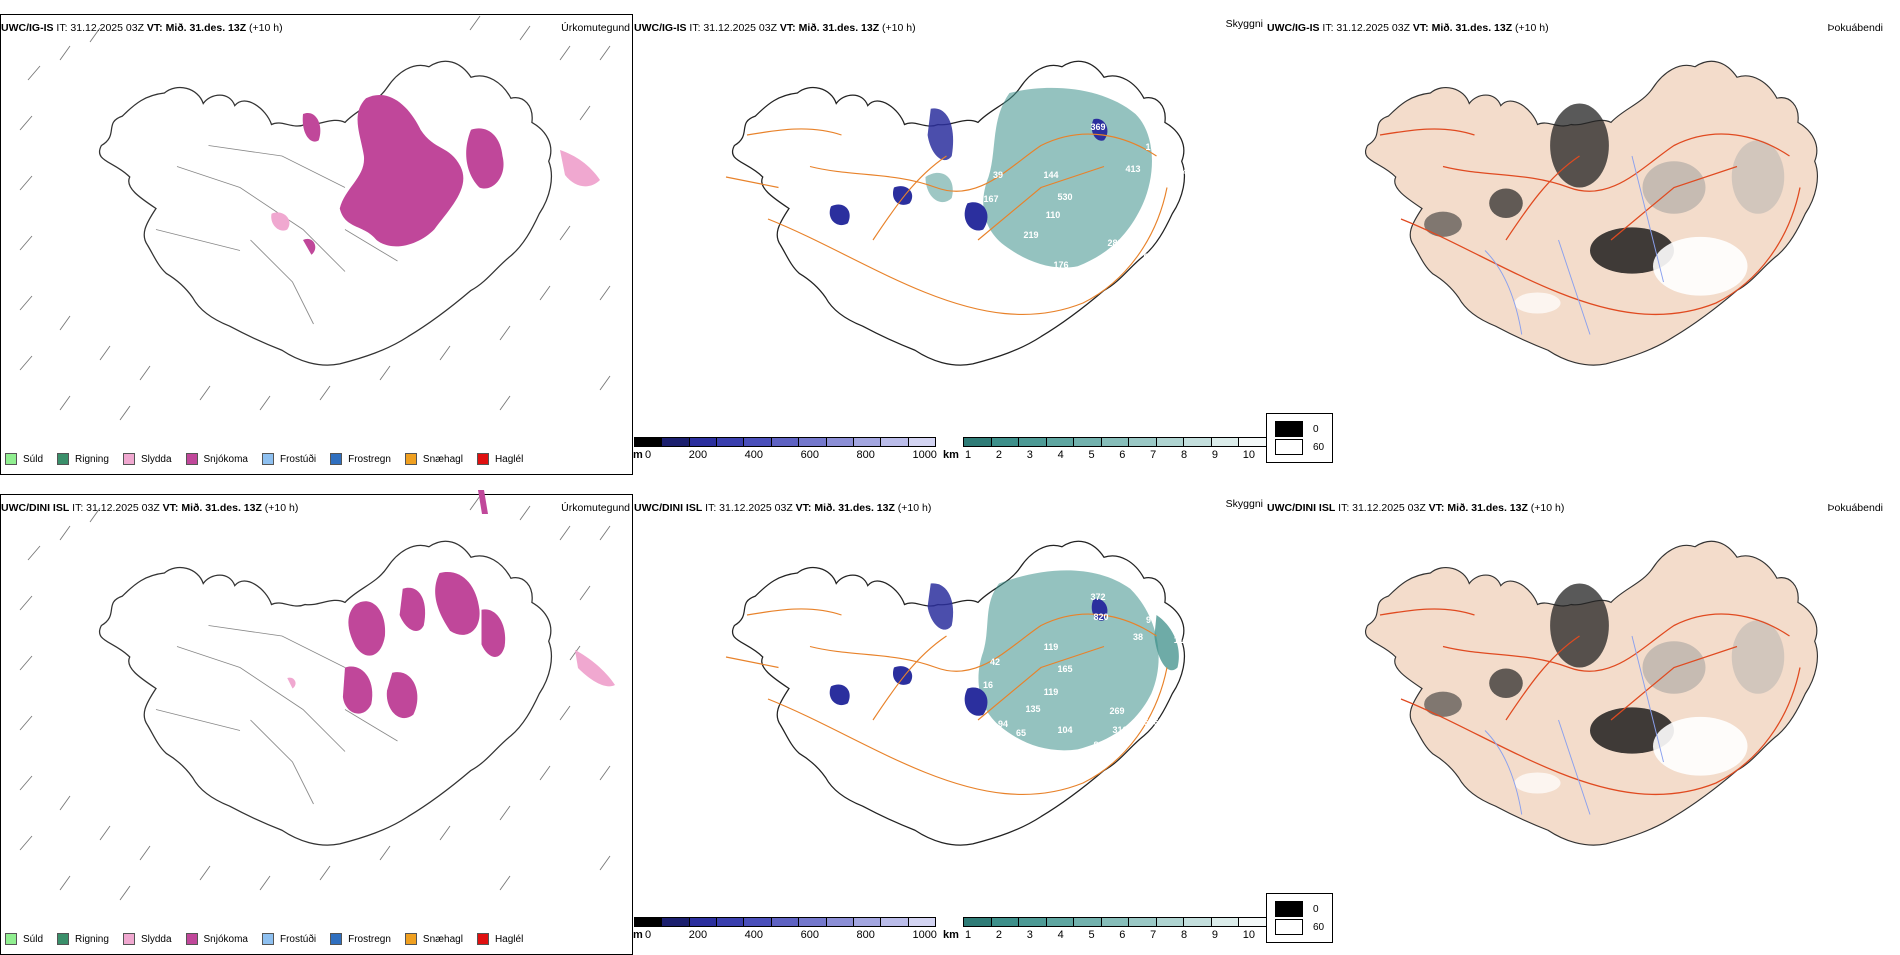 Image resolution: width=1900 pixels, height=955 pixels. What do you see at coordinates (998, 175) in the screenshot?
I see `cloud-base-label: 39` at bounding box center [998, 175].